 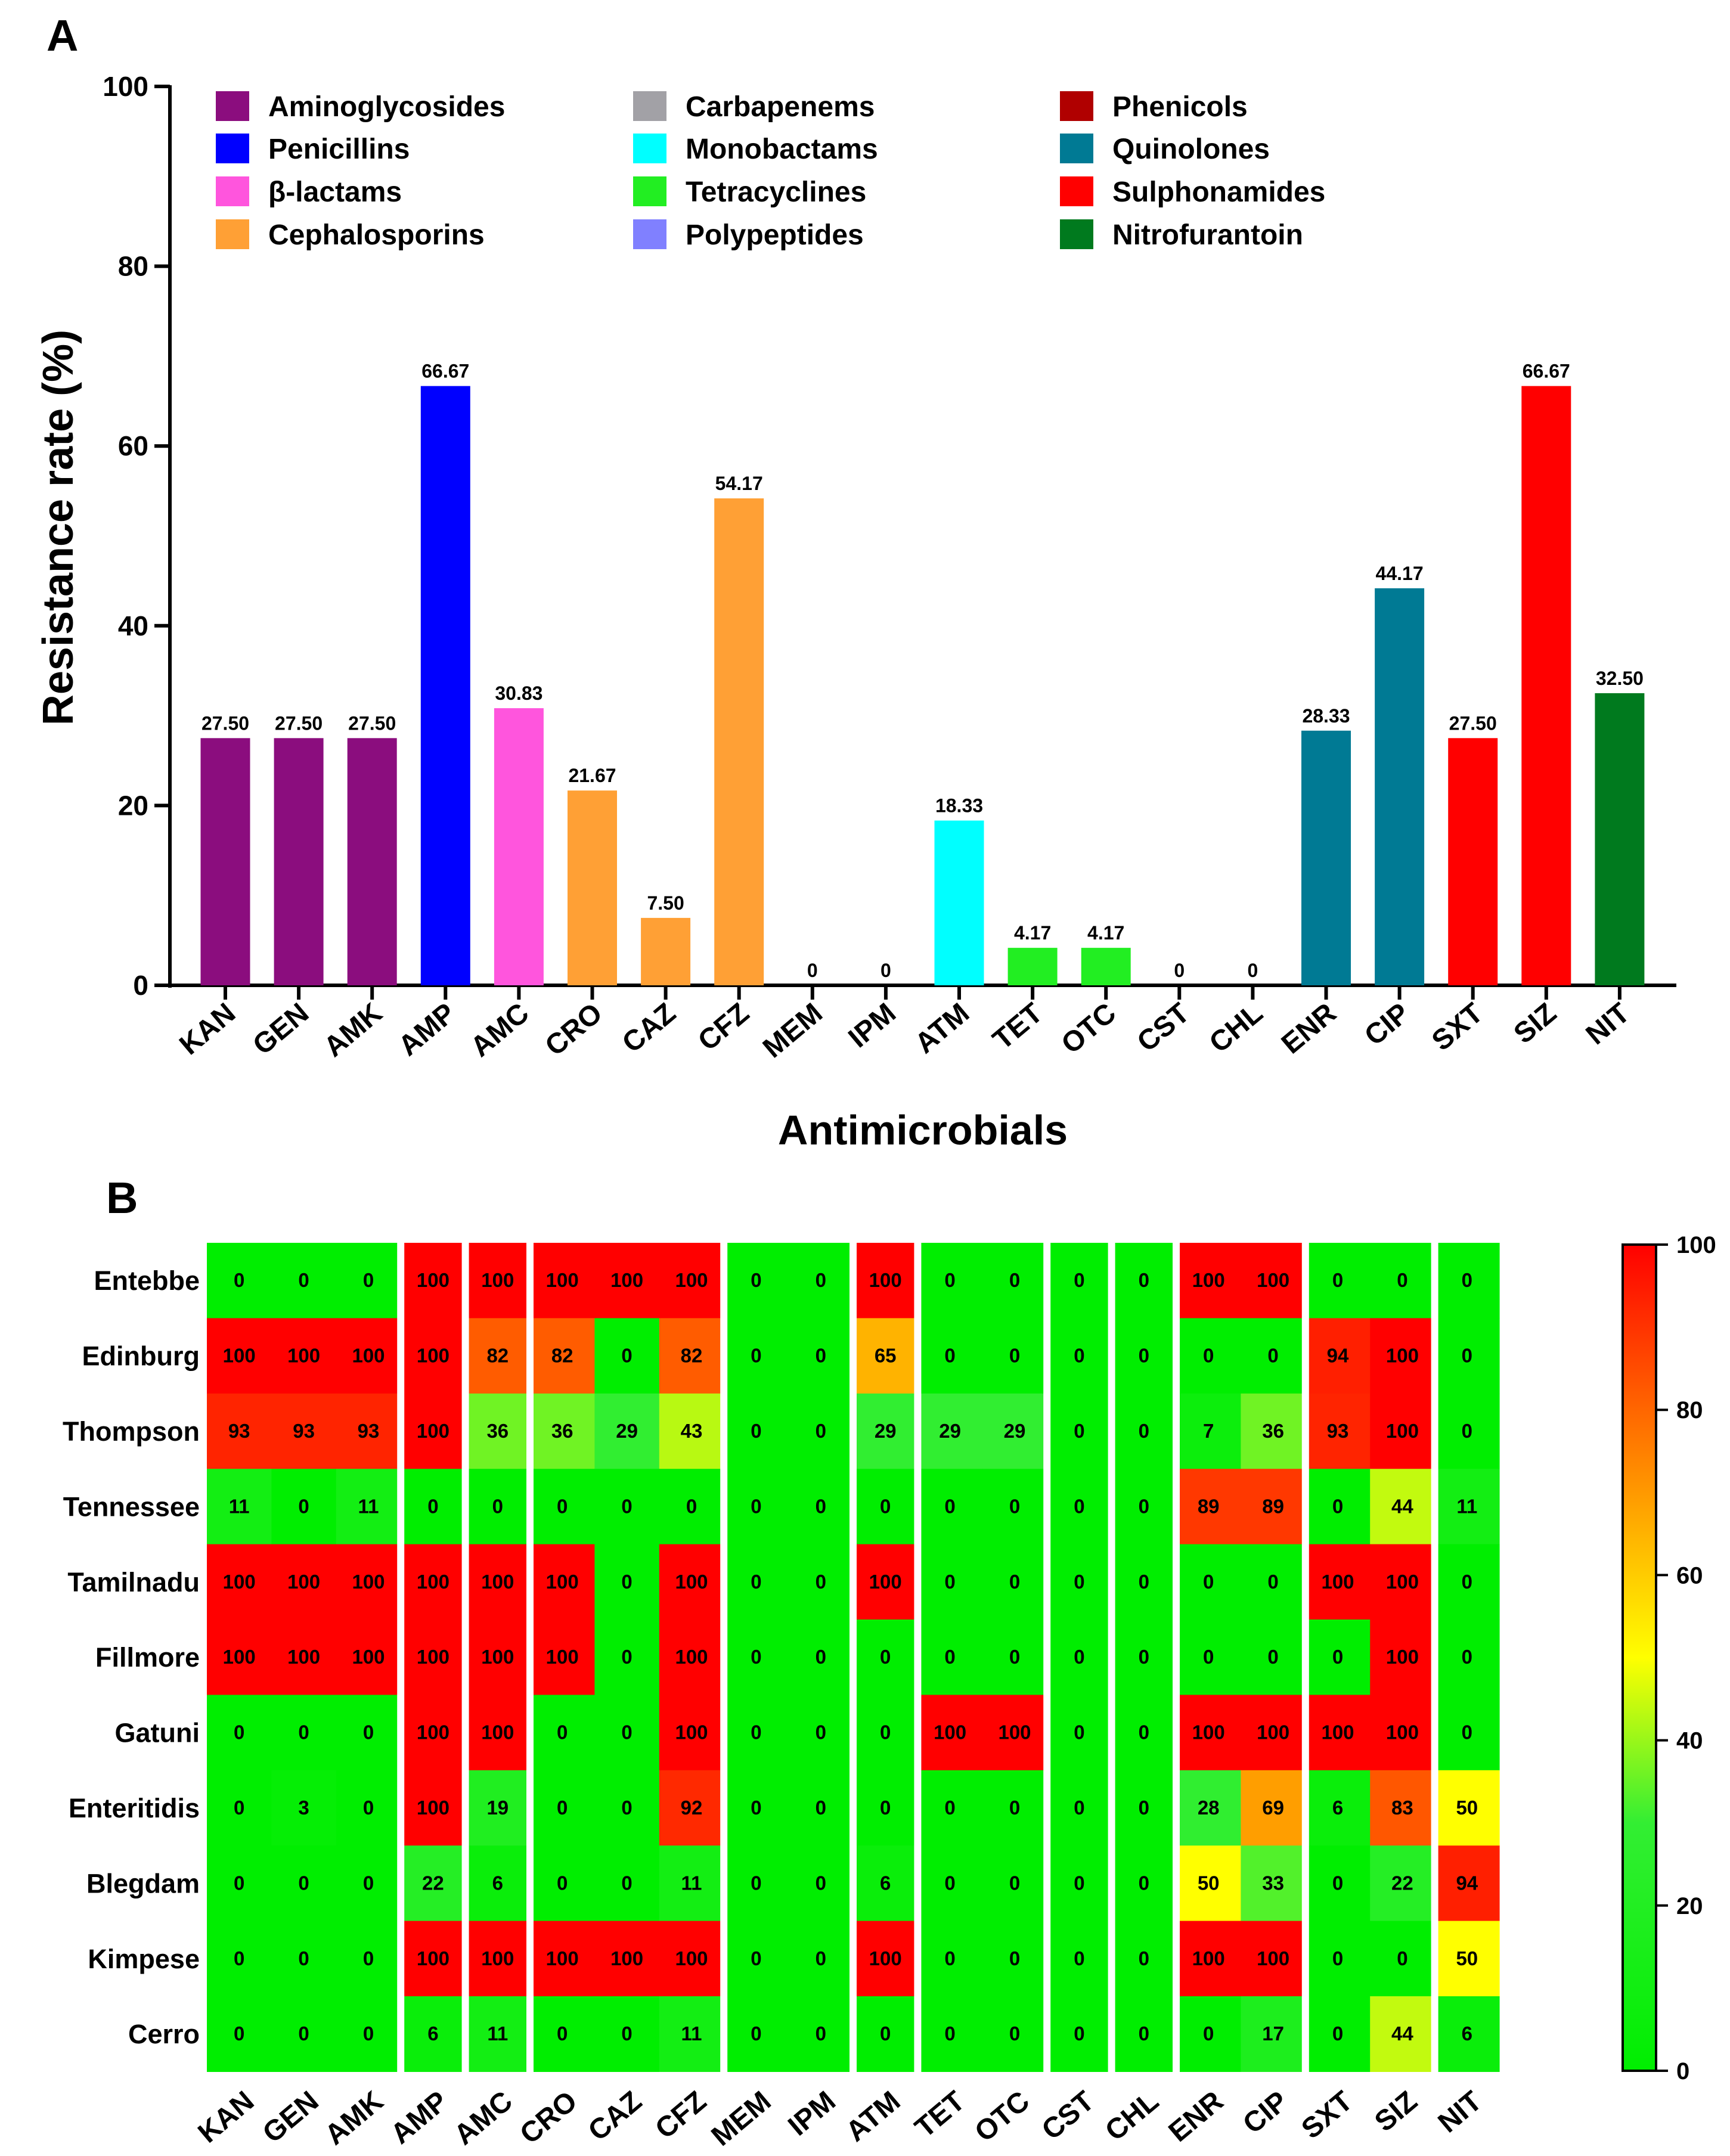 I want to click on legend-swatch-polypeptides, so click(x=650, y=234).